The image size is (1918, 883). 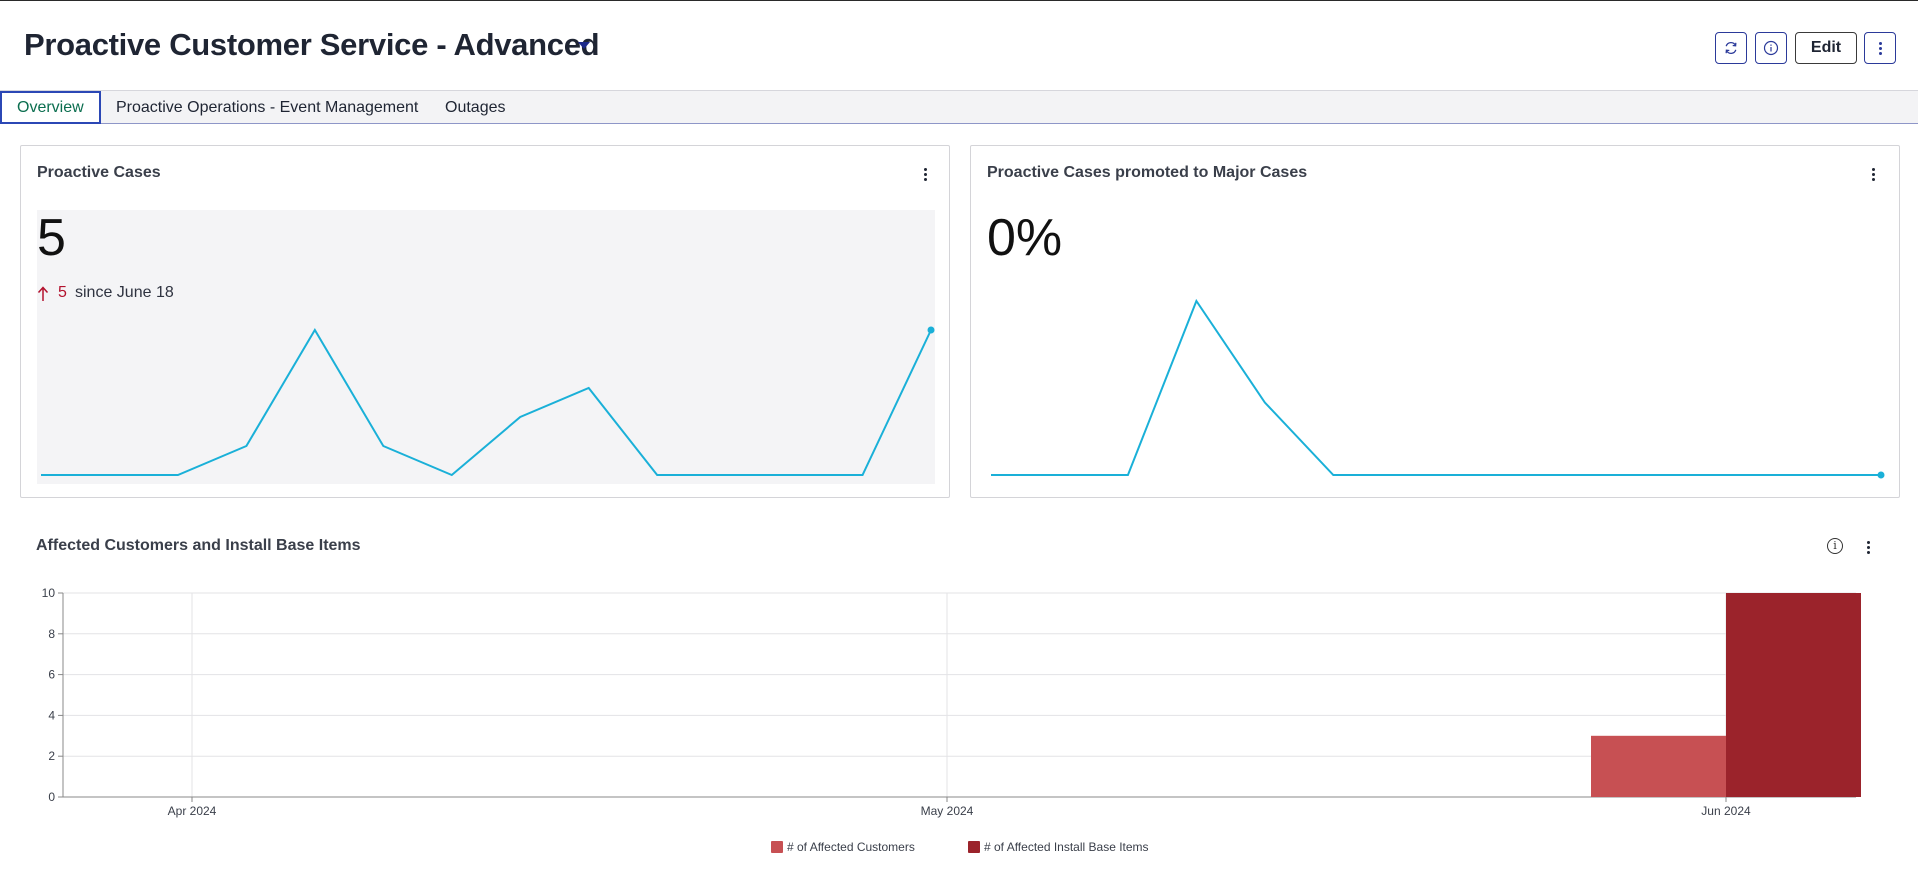 I want to click on y-tick-label: 8, so click(x=51, y=634).